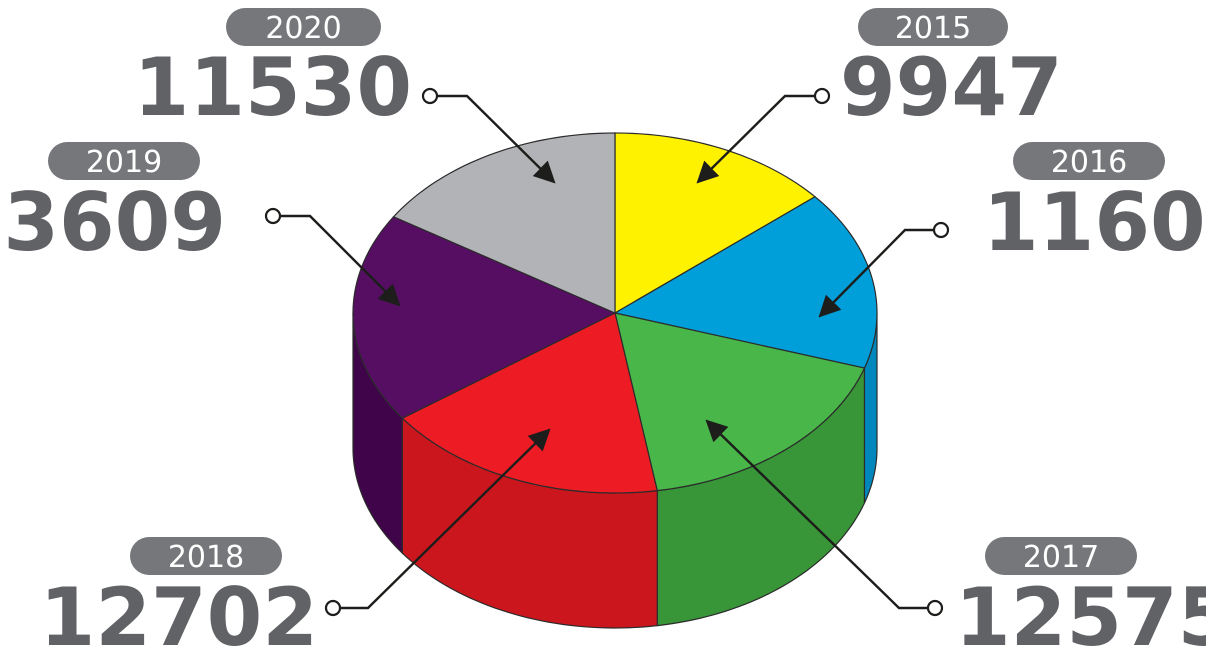  I want to click on label-group-2016: 201611608, so click(1012, 230).